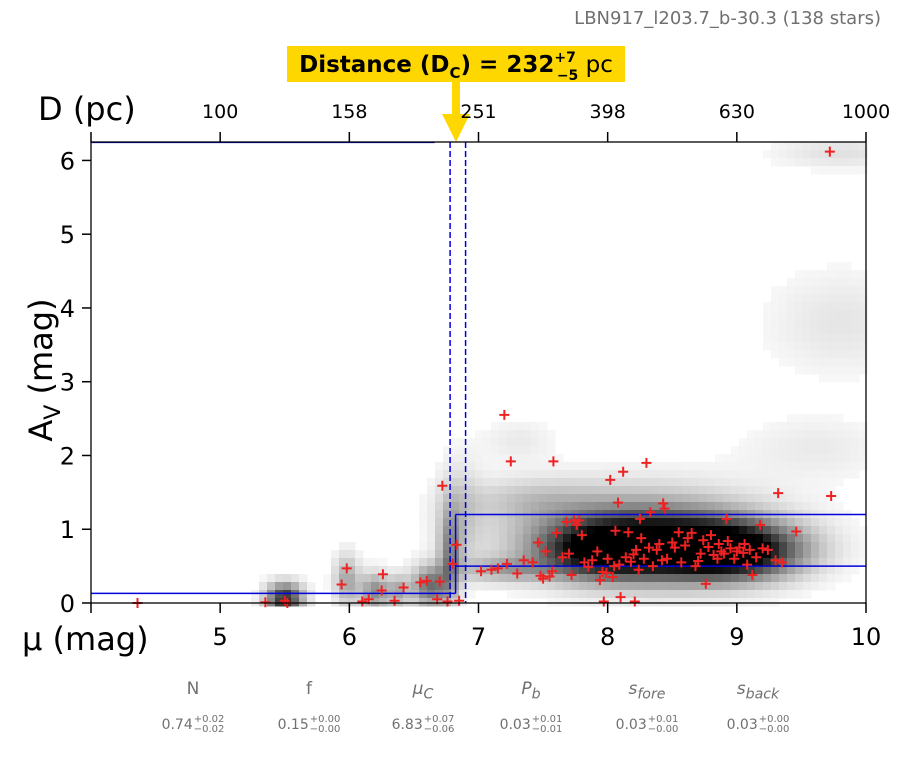  Describe the element at coordinates (325, 729) in the screenshot. I see `parameter-error-minus: −0.00` at that location.